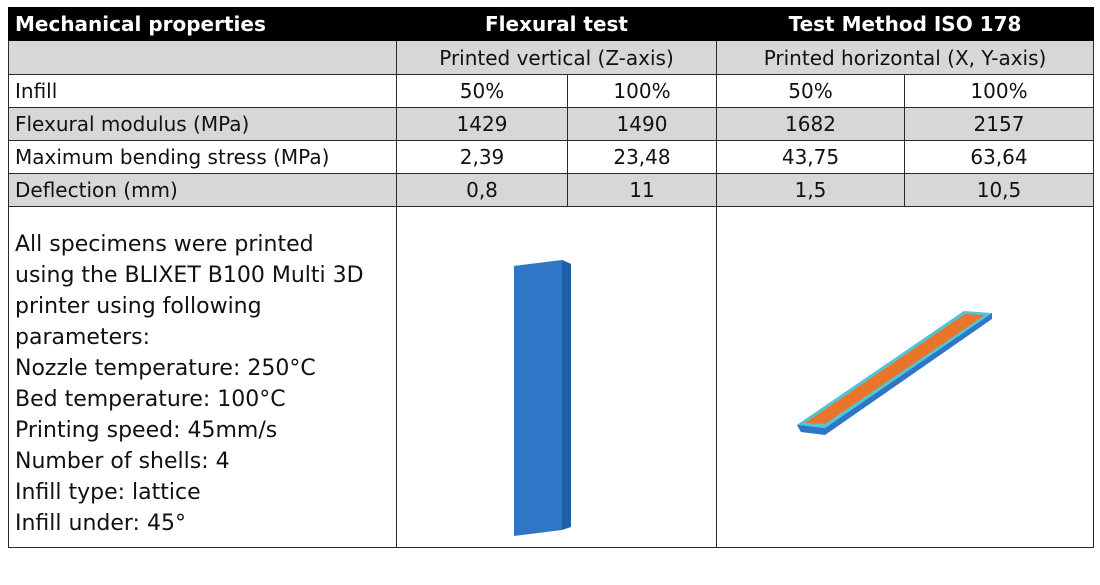 The image size is (1100, 585). I want to click on table-cell: 23,48, so click(642, 157).